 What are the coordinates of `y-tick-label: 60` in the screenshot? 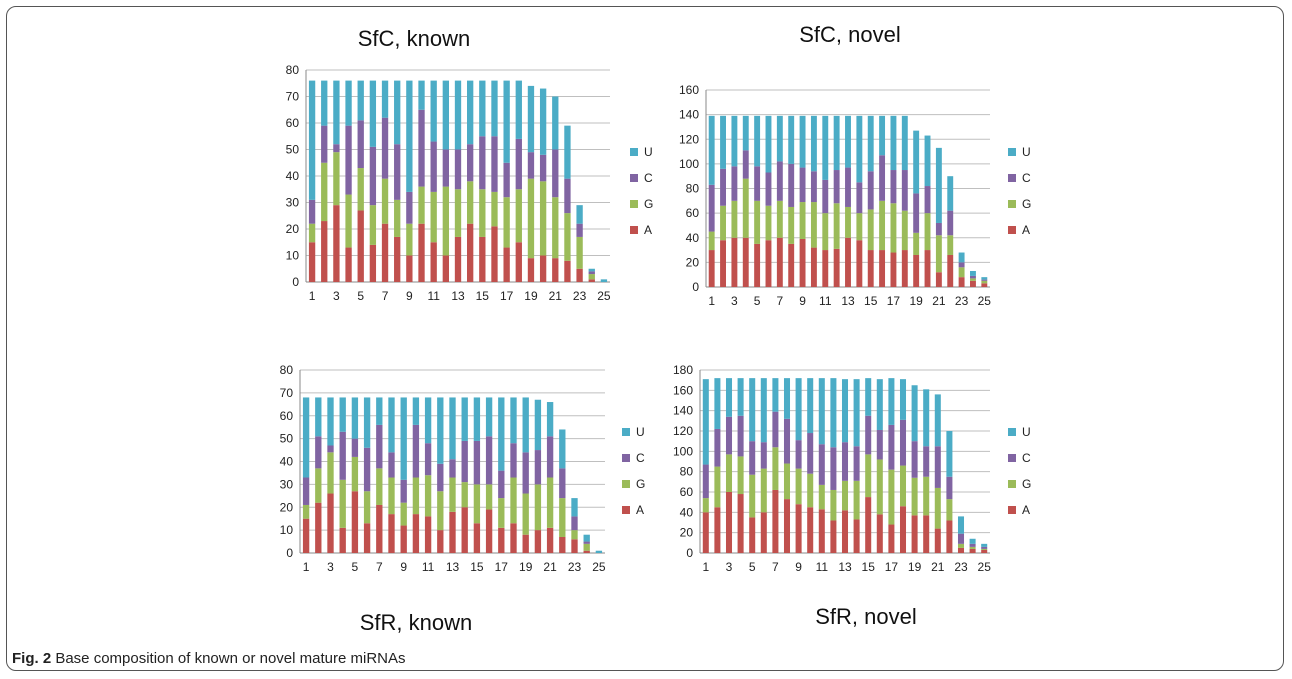 It's located at (687, 492).